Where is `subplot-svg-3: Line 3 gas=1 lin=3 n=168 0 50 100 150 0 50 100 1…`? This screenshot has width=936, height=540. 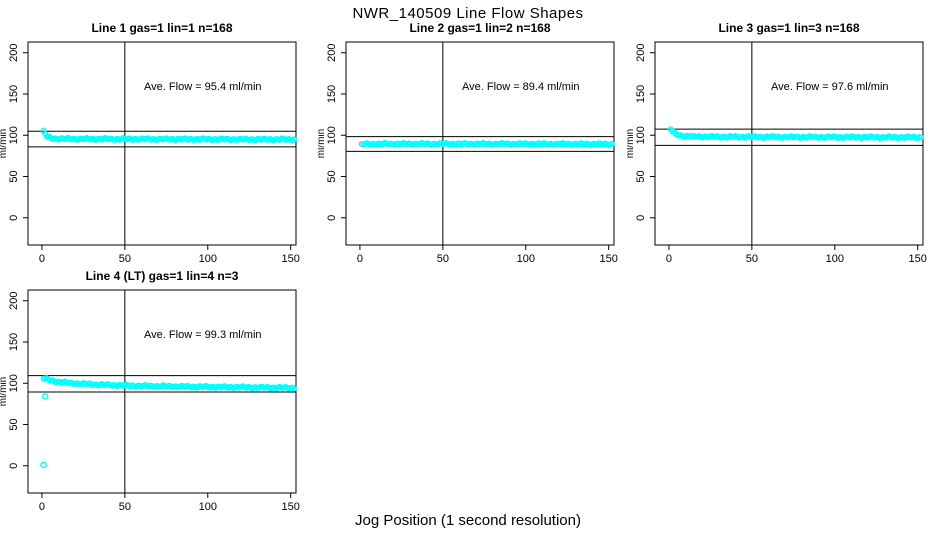
subplot-svg-3: Line 3 gas=1 lin=3 n=168 0 50 100 150 0 50 100 1… is located at coordinates (776, 143).